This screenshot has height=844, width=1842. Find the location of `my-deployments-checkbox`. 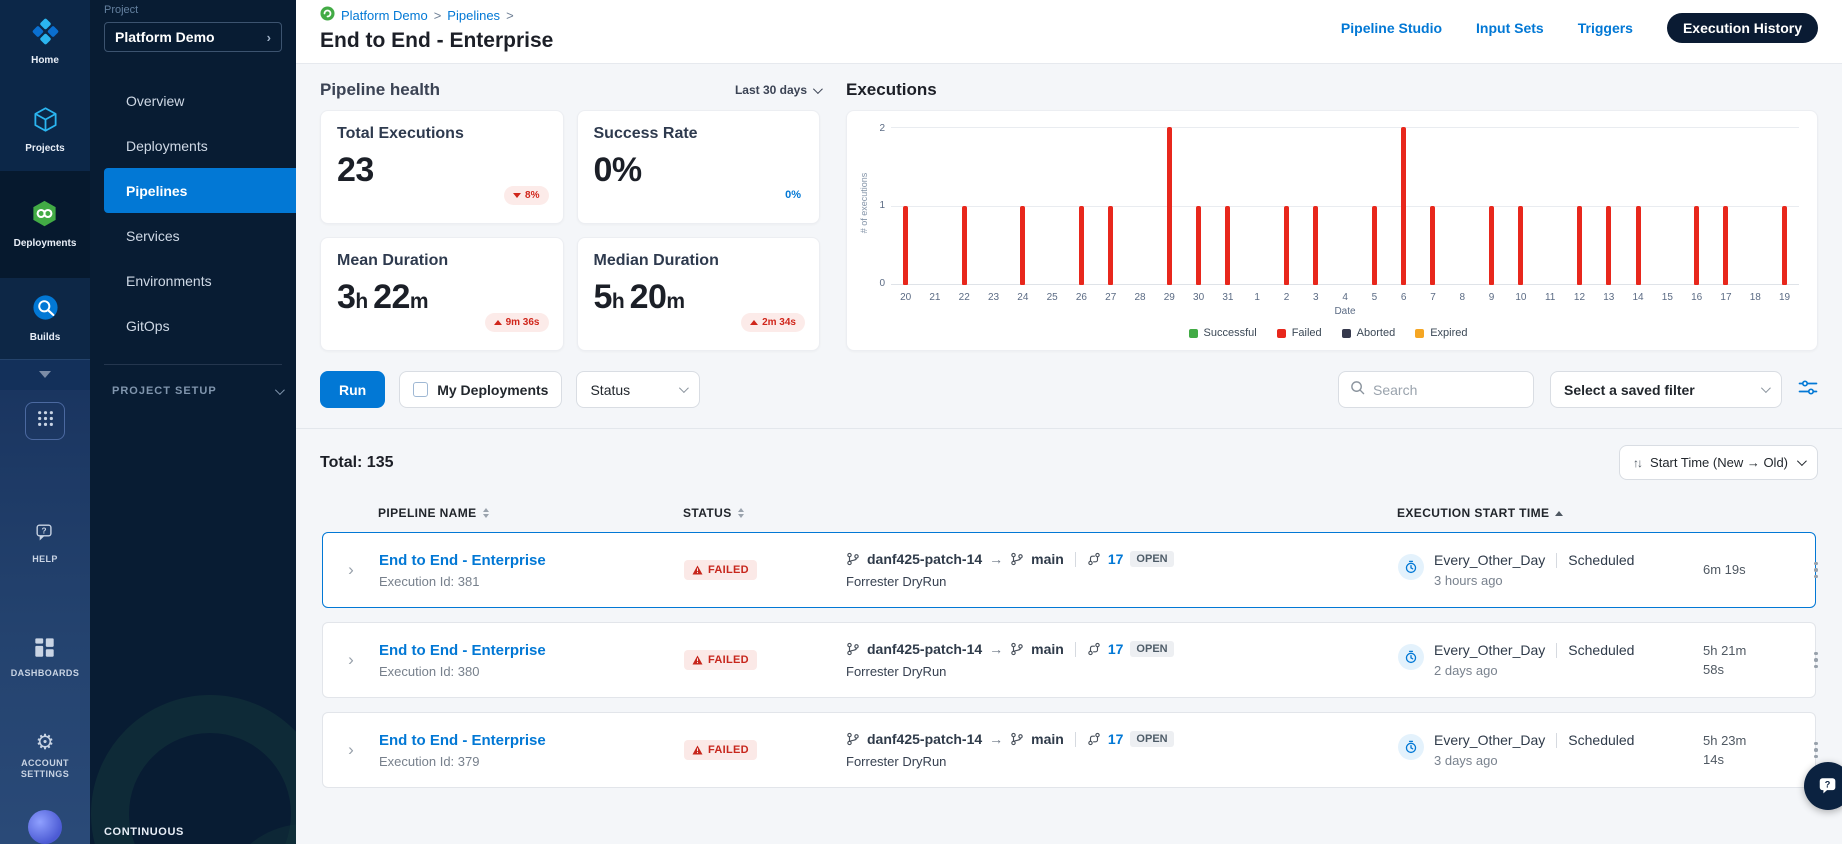

my-deployments-checkbox is located at coordinates (421, 389).